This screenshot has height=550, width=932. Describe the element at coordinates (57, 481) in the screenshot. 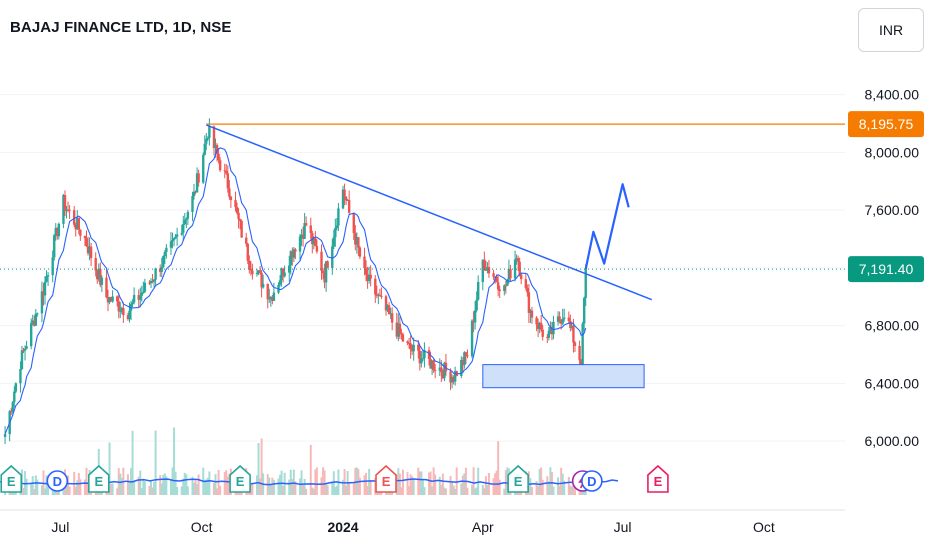

I see `event-letter: D` at that location.